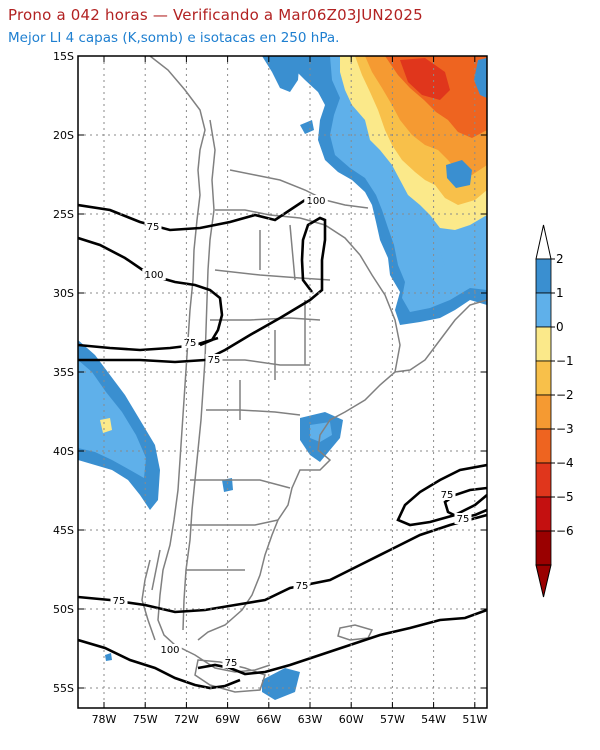 The image size is (600, 750). I want to click on colorbar-label: −5, so click(565, 497).